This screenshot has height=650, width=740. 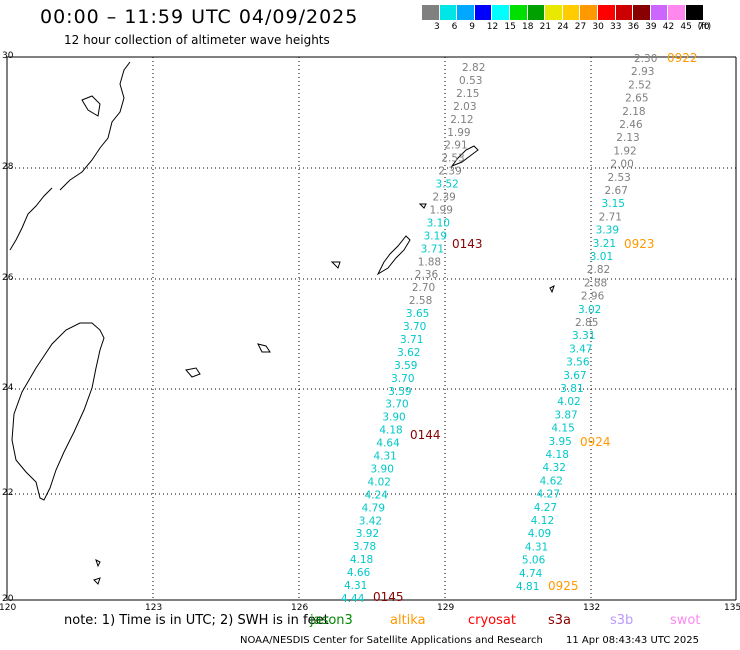 What do you see at coordinates (589, 310) in the screenshot?
I see `swh-label: 3.02` at bounding box center [589, 310].